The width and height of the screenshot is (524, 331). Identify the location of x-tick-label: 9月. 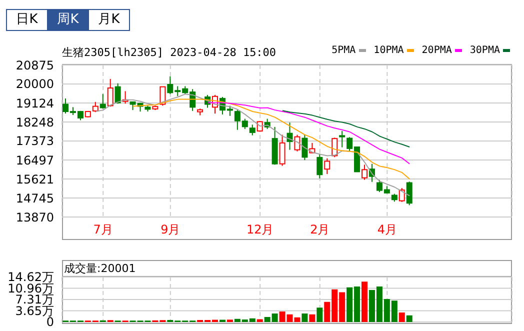
(170, 229).